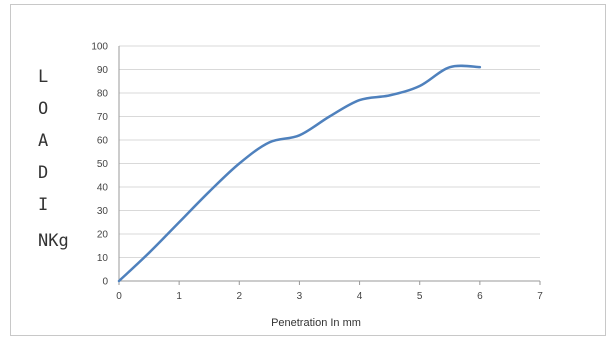 The image size is (610, 340). Describe the element at coordinates (103, 188) in the screenshot. I see `y-tick-label: 40` at that location.